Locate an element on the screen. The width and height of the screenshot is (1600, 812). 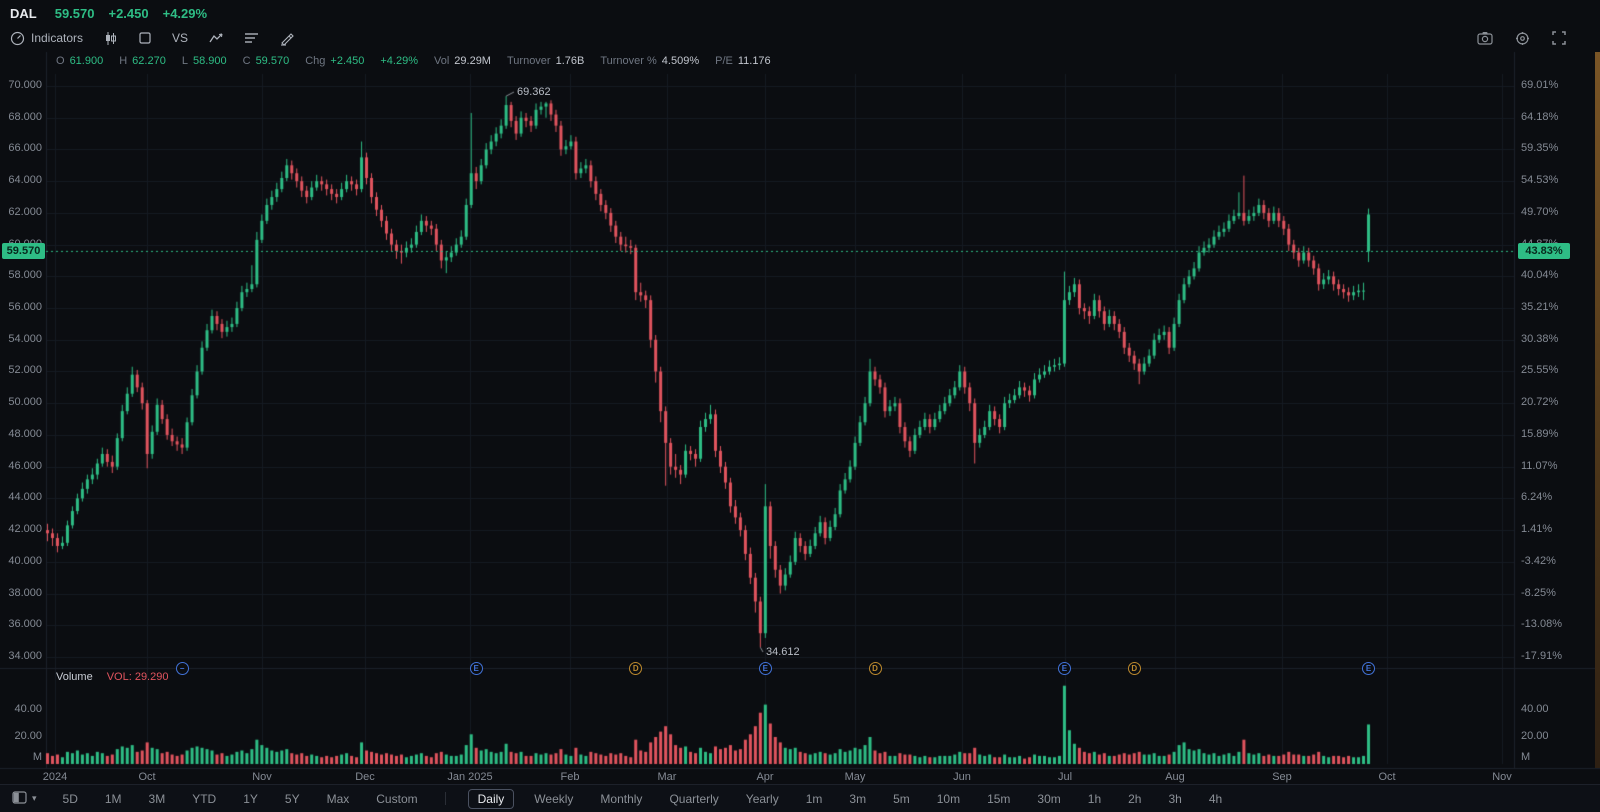
month-label: Jun is located at coordinates (962, 777).